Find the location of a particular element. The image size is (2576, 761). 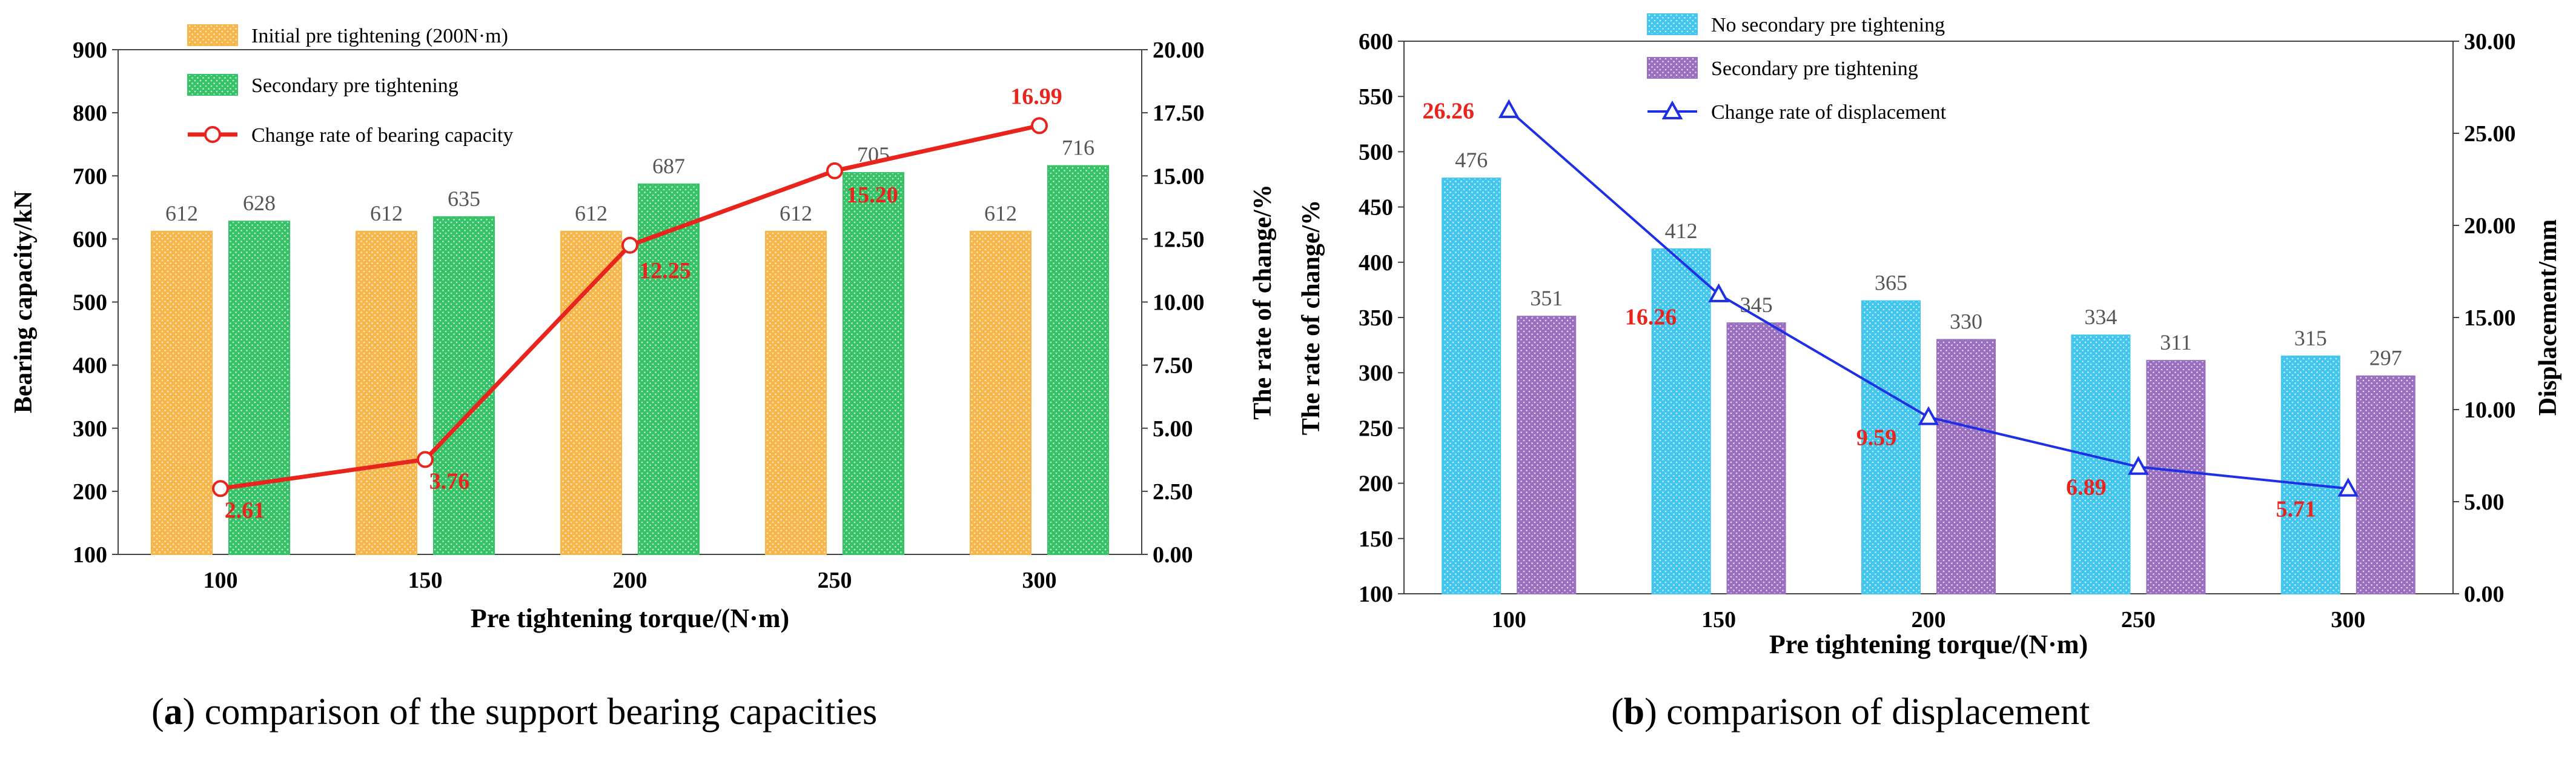

b-y-tick-label: 350 is located at coordinates (1376, 318).